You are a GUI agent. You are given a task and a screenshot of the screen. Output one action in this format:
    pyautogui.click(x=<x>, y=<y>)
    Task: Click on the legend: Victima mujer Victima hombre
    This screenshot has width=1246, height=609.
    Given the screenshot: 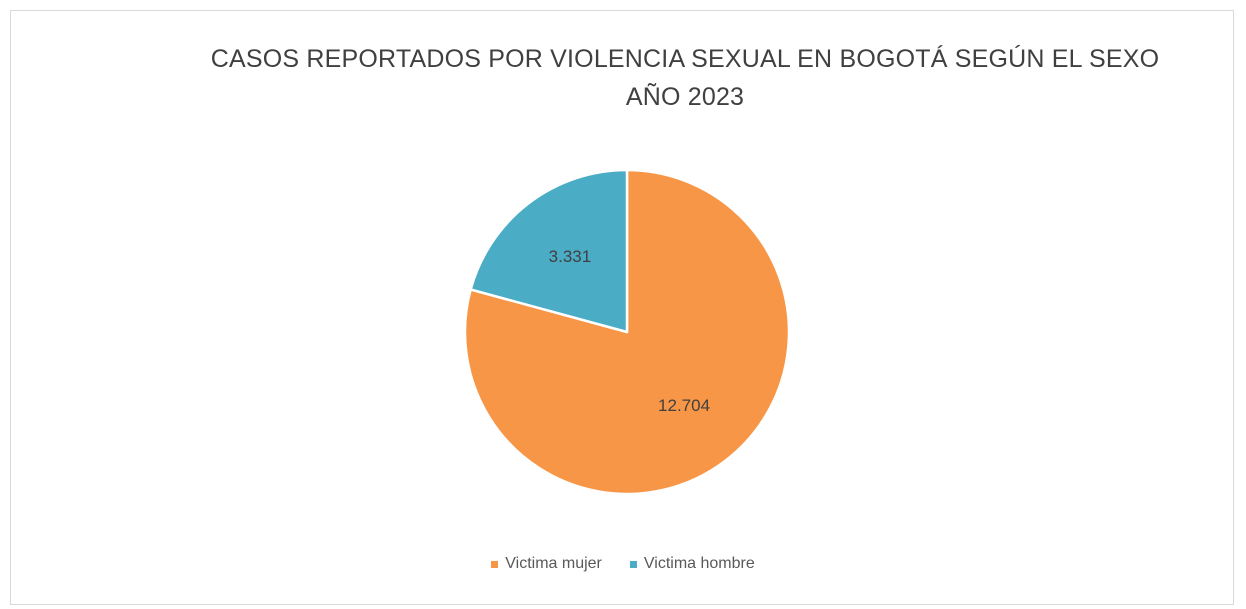 What is the action you would take?
    pyautogui.click(x=623, y=564)
    